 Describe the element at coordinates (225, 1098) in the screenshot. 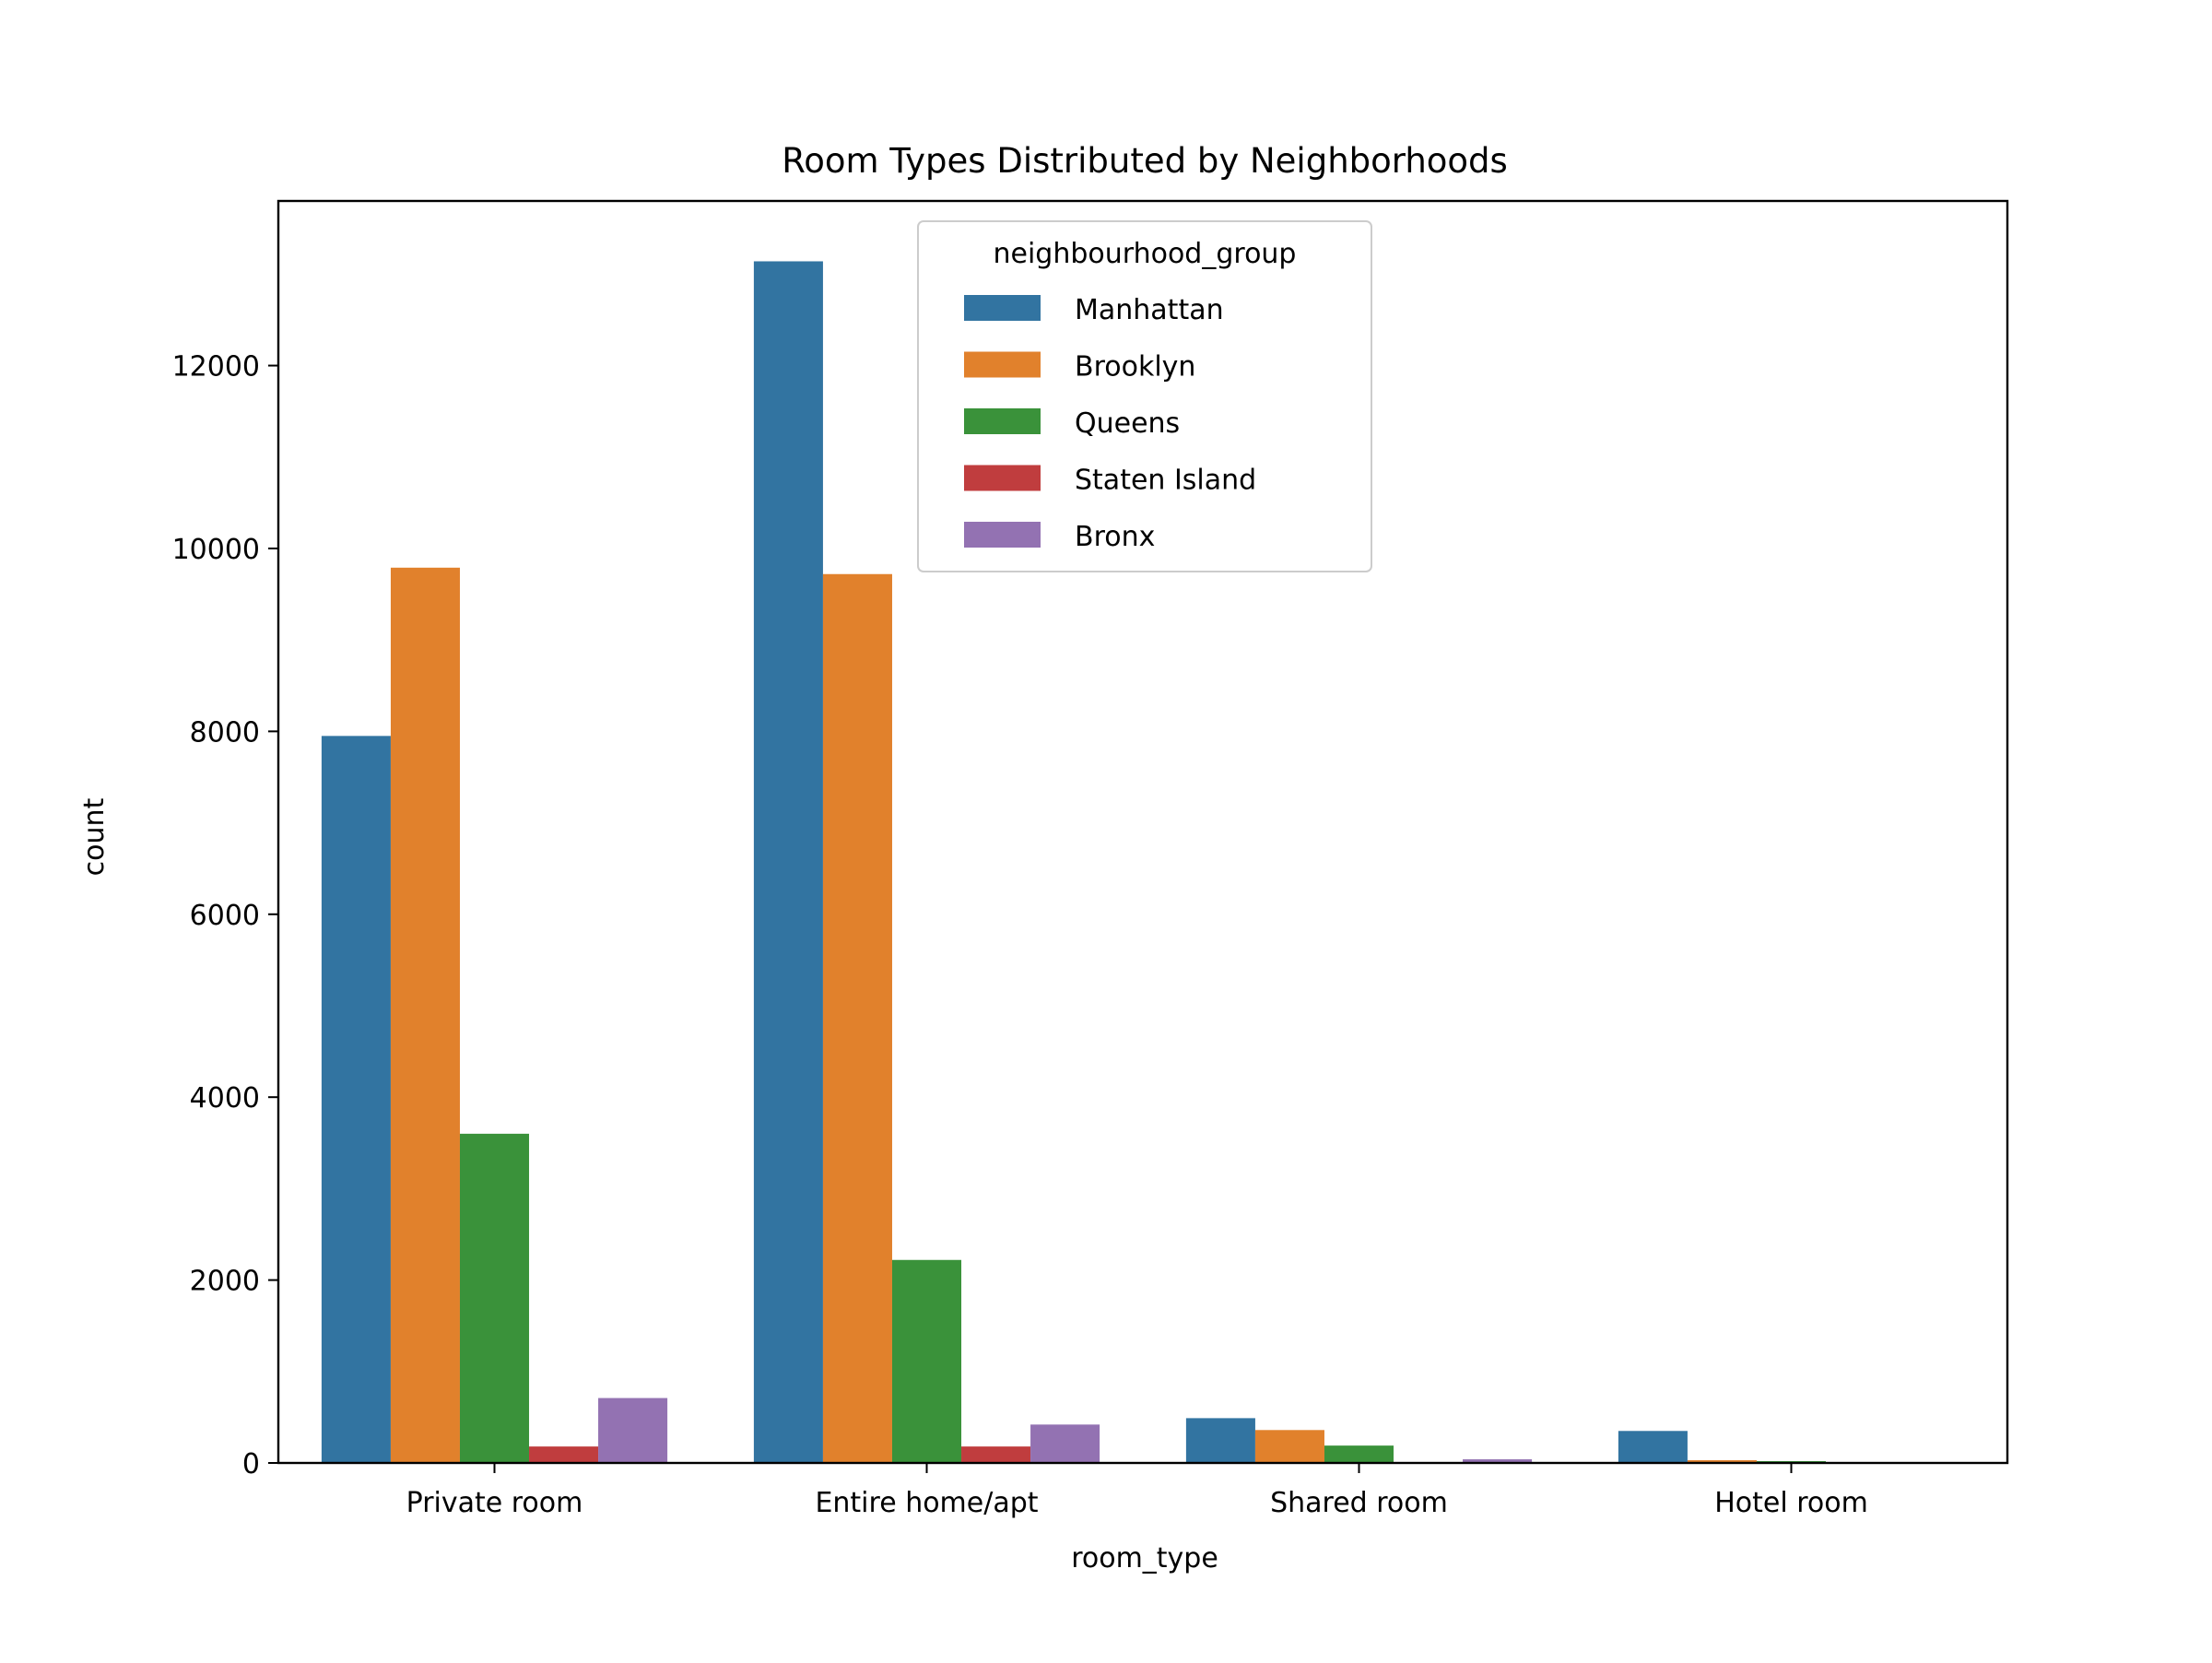

I see `y-tick-label: 4000` at that location.